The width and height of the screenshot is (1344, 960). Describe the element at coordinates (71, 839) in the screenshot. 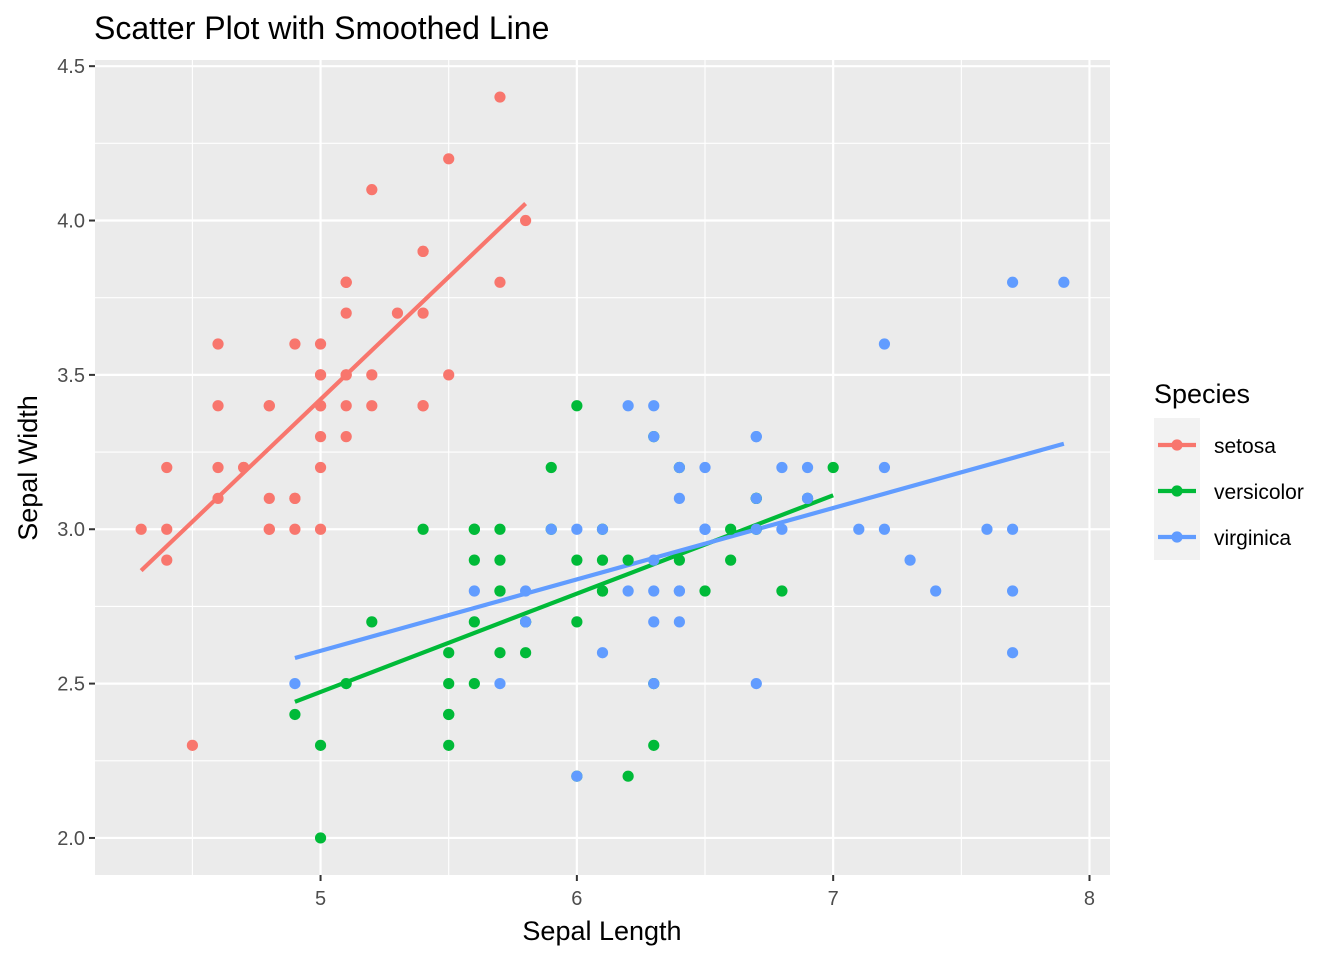

I see `y-tick-label: 2.0` at that location.